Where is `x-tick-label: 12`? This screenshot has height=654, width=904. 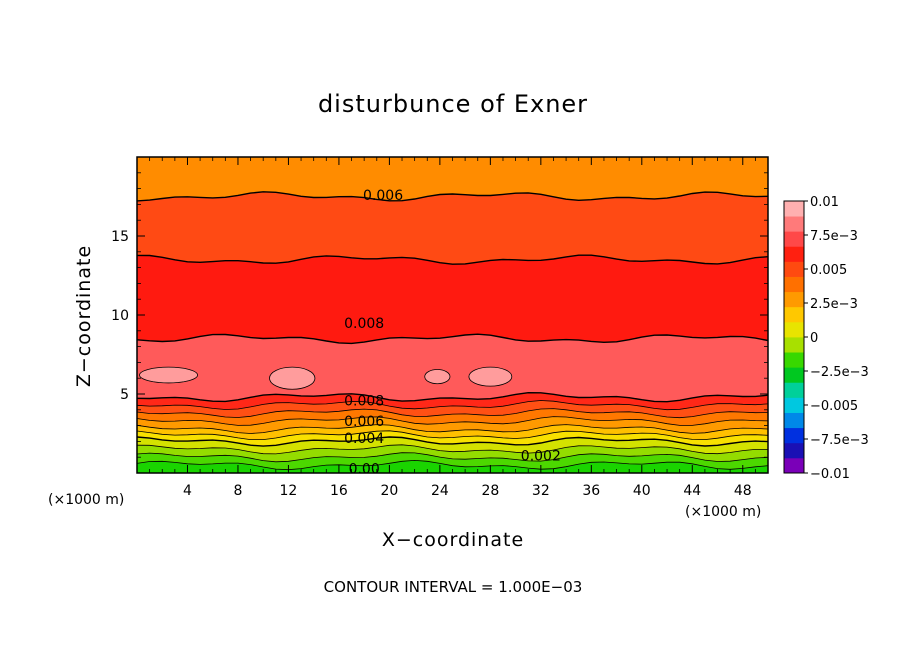
x-tick-label: 12 is located at coordinates (289, 491).